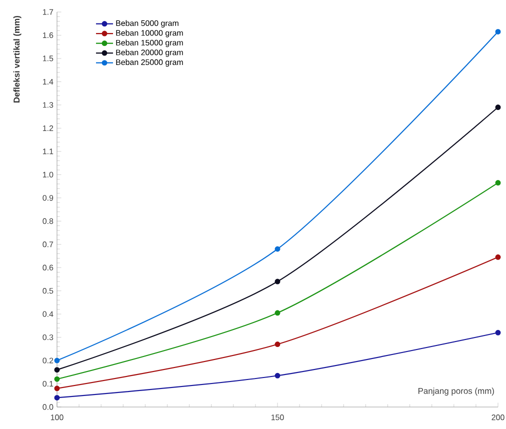 The width and height of the screenshot is (506, 429). I want to click on y-axis-title: Defleksi vertikal (mm), so click(17, 59).